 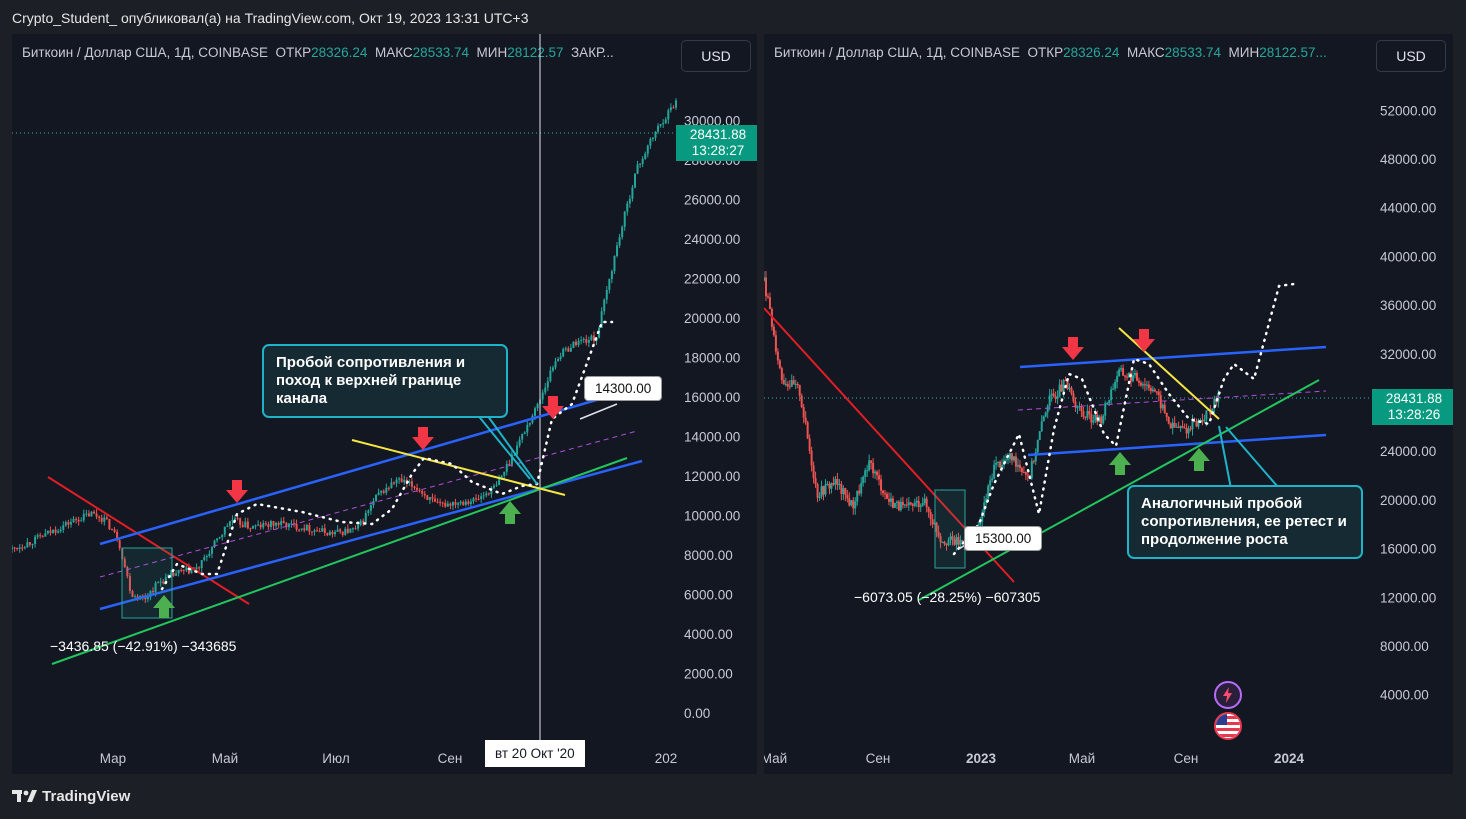 I want to click on y-tick-label: 0.00, so click(x=697, y=713).